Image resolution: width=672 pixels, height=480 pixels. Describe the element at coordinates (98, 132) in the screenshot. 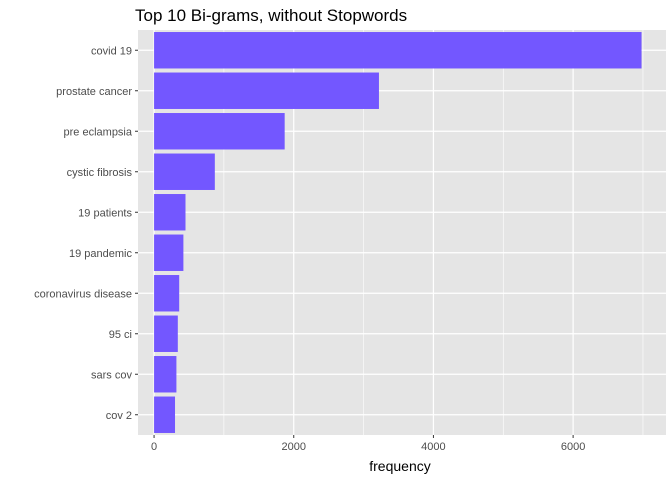

I see `y-tick-label: pre eclampsia` at that location.